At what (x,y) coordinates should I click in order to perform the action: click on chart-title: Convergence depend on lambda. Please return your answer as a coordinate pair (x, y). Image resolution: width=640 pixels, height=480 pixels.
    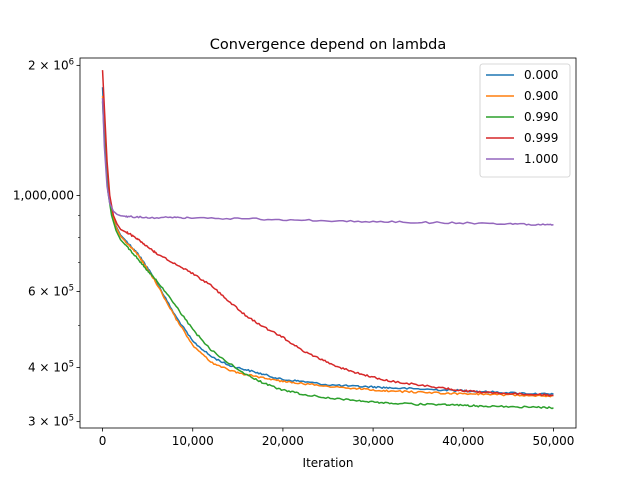
    Looking at the image, I should click on (328, 45).